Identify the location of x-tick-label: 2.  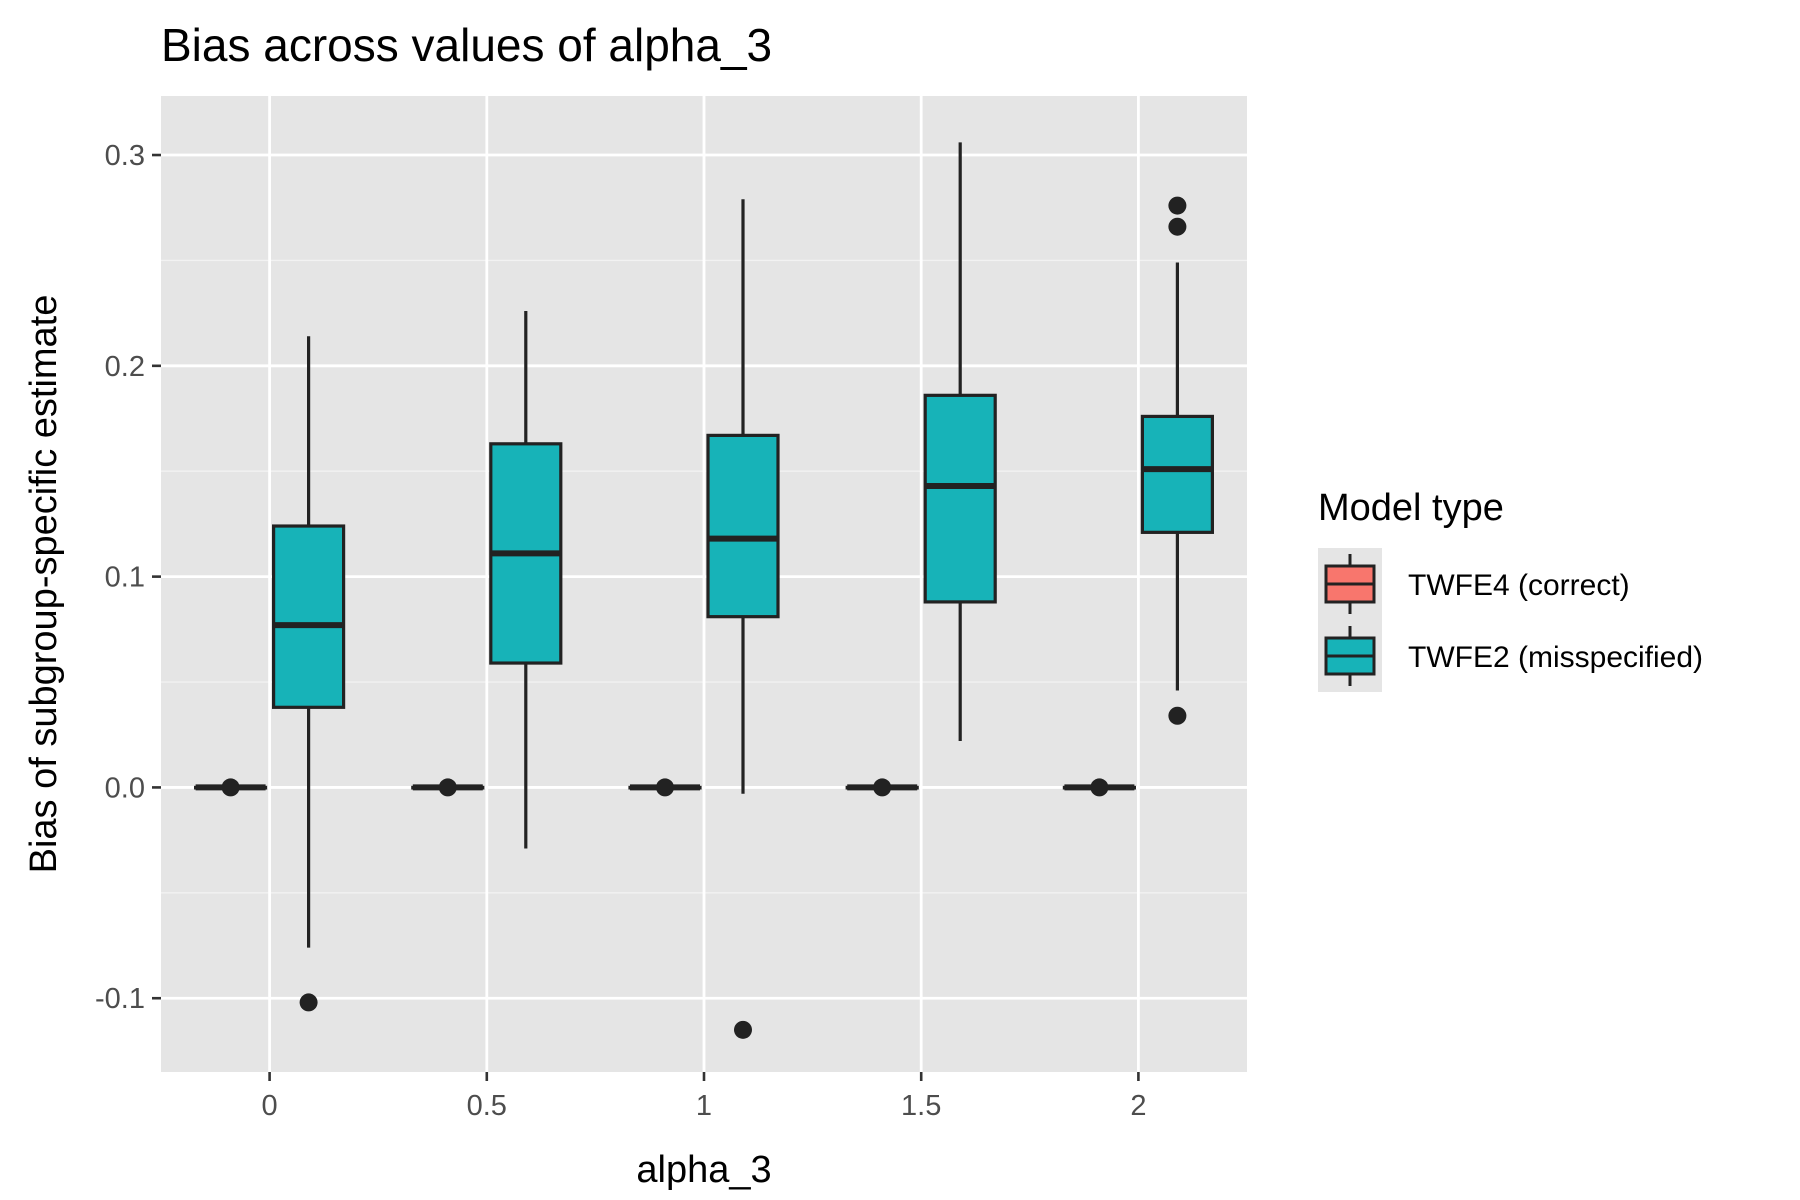
(1138, 1106).